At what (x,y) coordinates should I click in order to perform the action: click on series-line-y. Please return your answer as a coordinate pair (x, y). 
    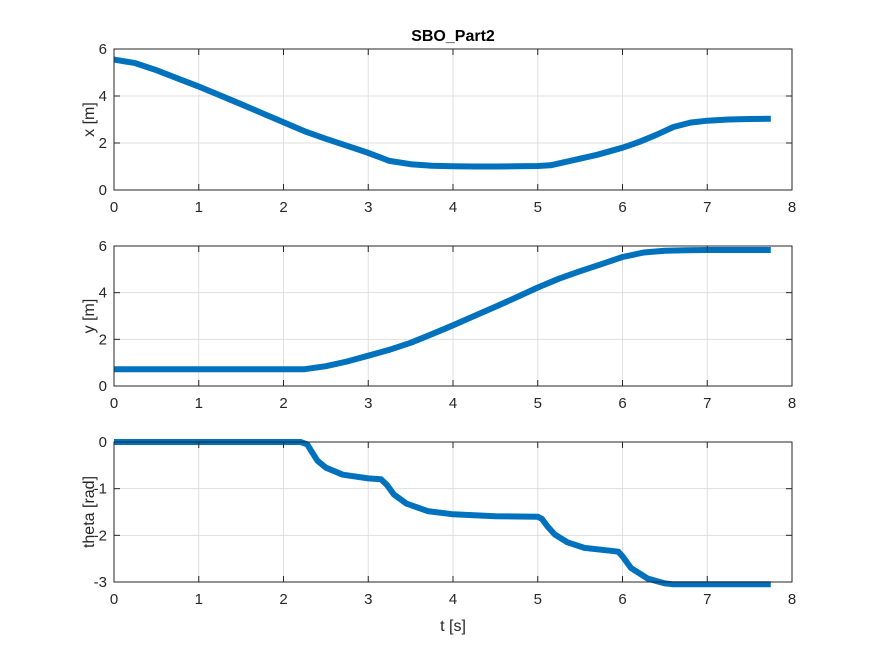
    Looking at the image, I should click on (442, 310).